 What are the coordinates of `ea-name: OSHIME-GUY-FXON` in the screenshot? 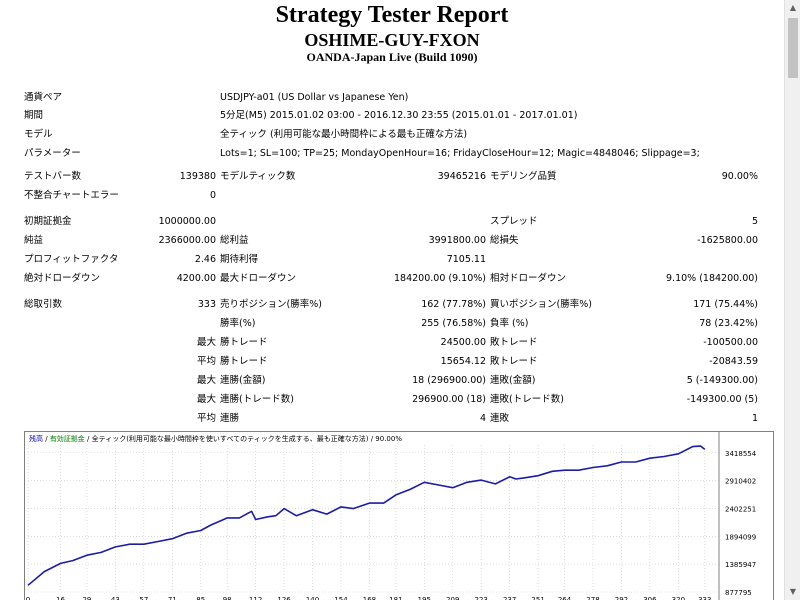 It's located at (392, 40).